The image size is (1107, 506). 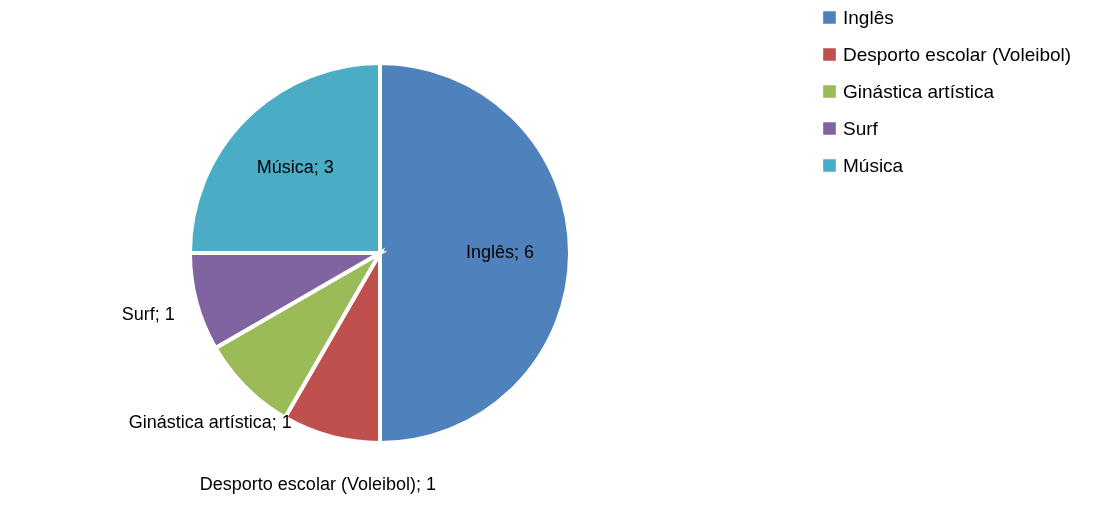 What do you see at coordinates (861, 128) in the screenshot?
I see `legend-label: Surf` at bounding box center [861, 128].